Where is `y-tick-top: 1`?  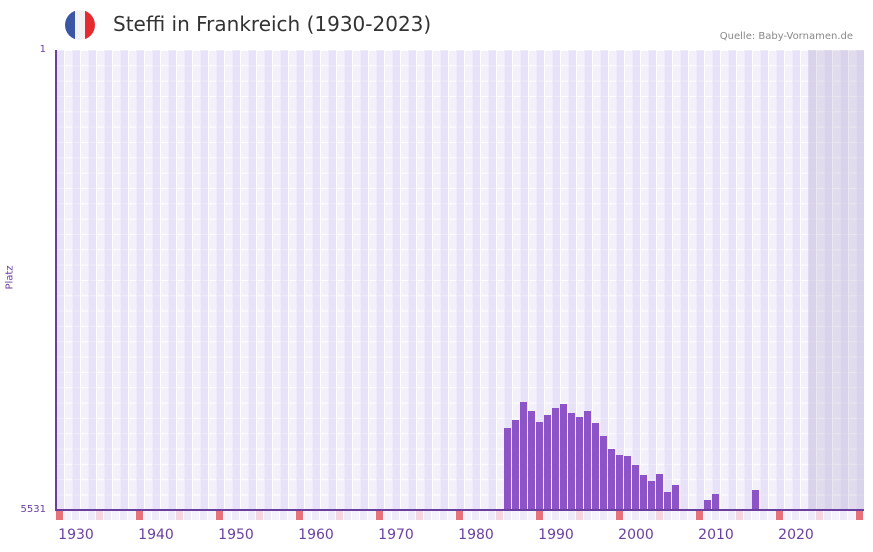 y-tick-top: 1 is located at coordinates (42, 49).